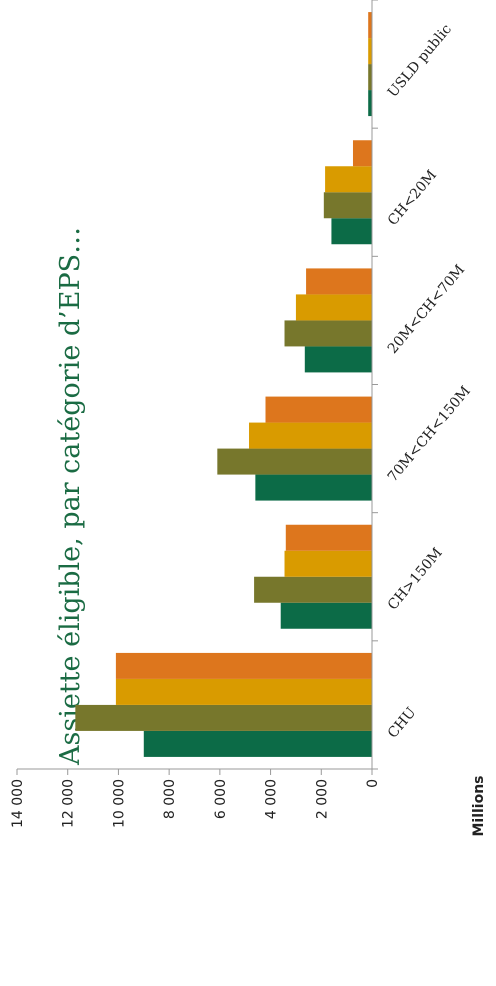 This screenshot has width=496, height=986. I want to click on category-label: 70M<CH<150M, so click(429, 434).